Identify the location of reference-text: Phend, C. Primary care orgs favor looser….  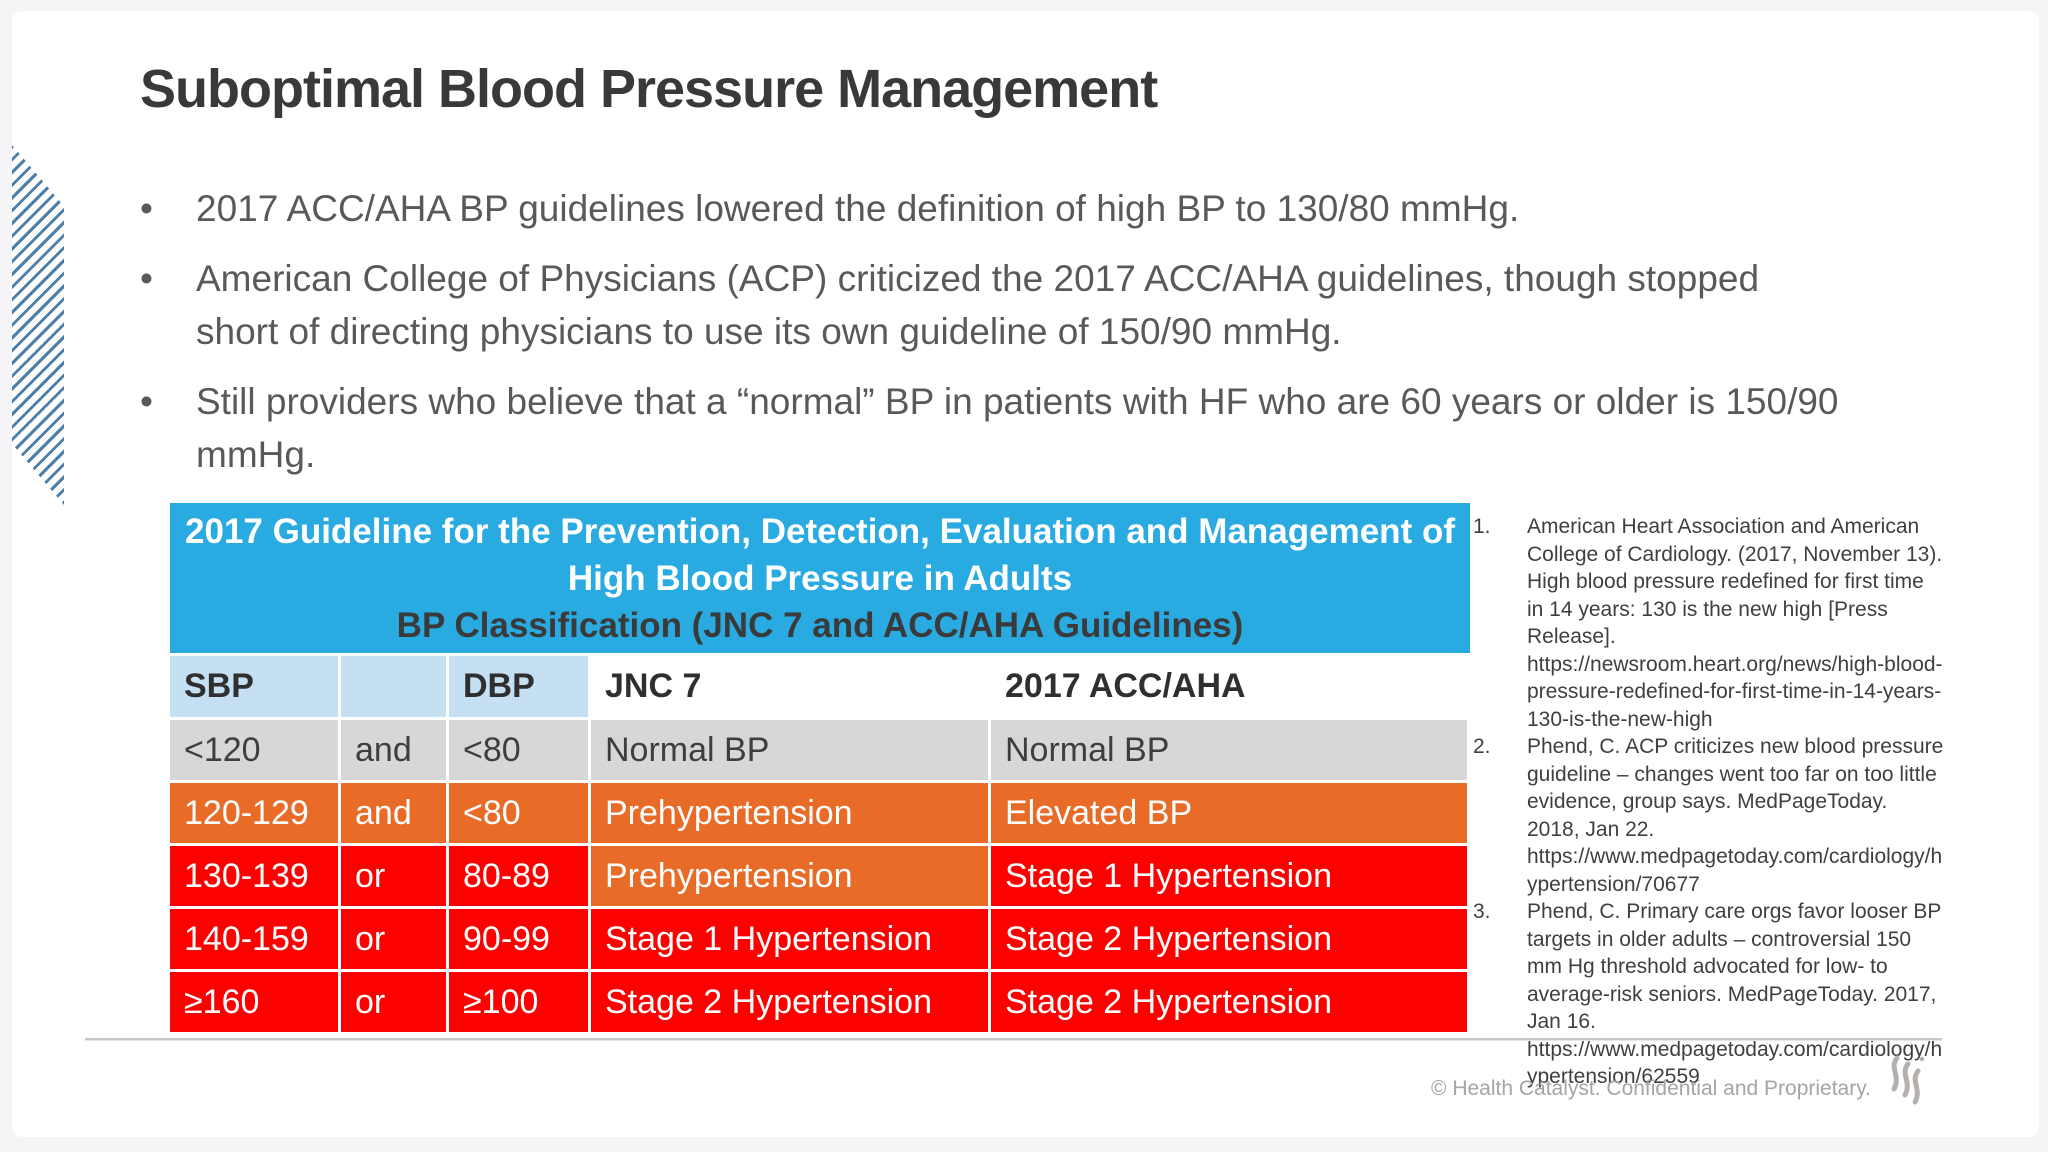
(1735, 994).